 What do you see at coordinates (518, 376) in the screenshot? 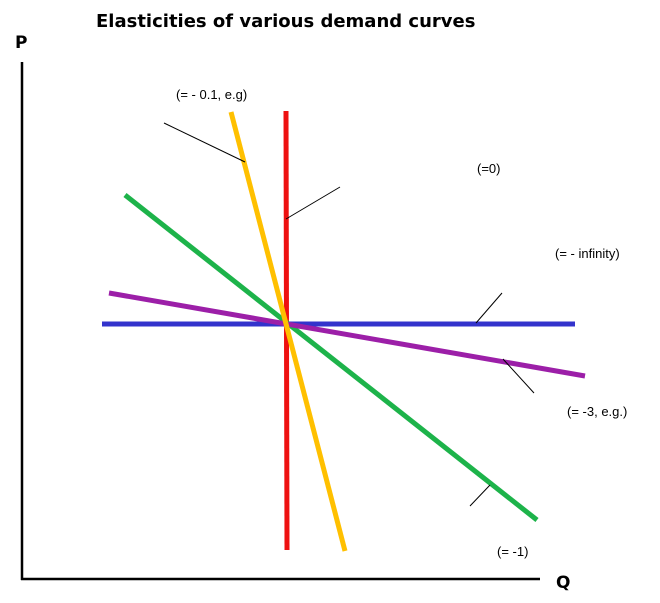
I see `elastic-leader-line` at bounding box center [518, 376].